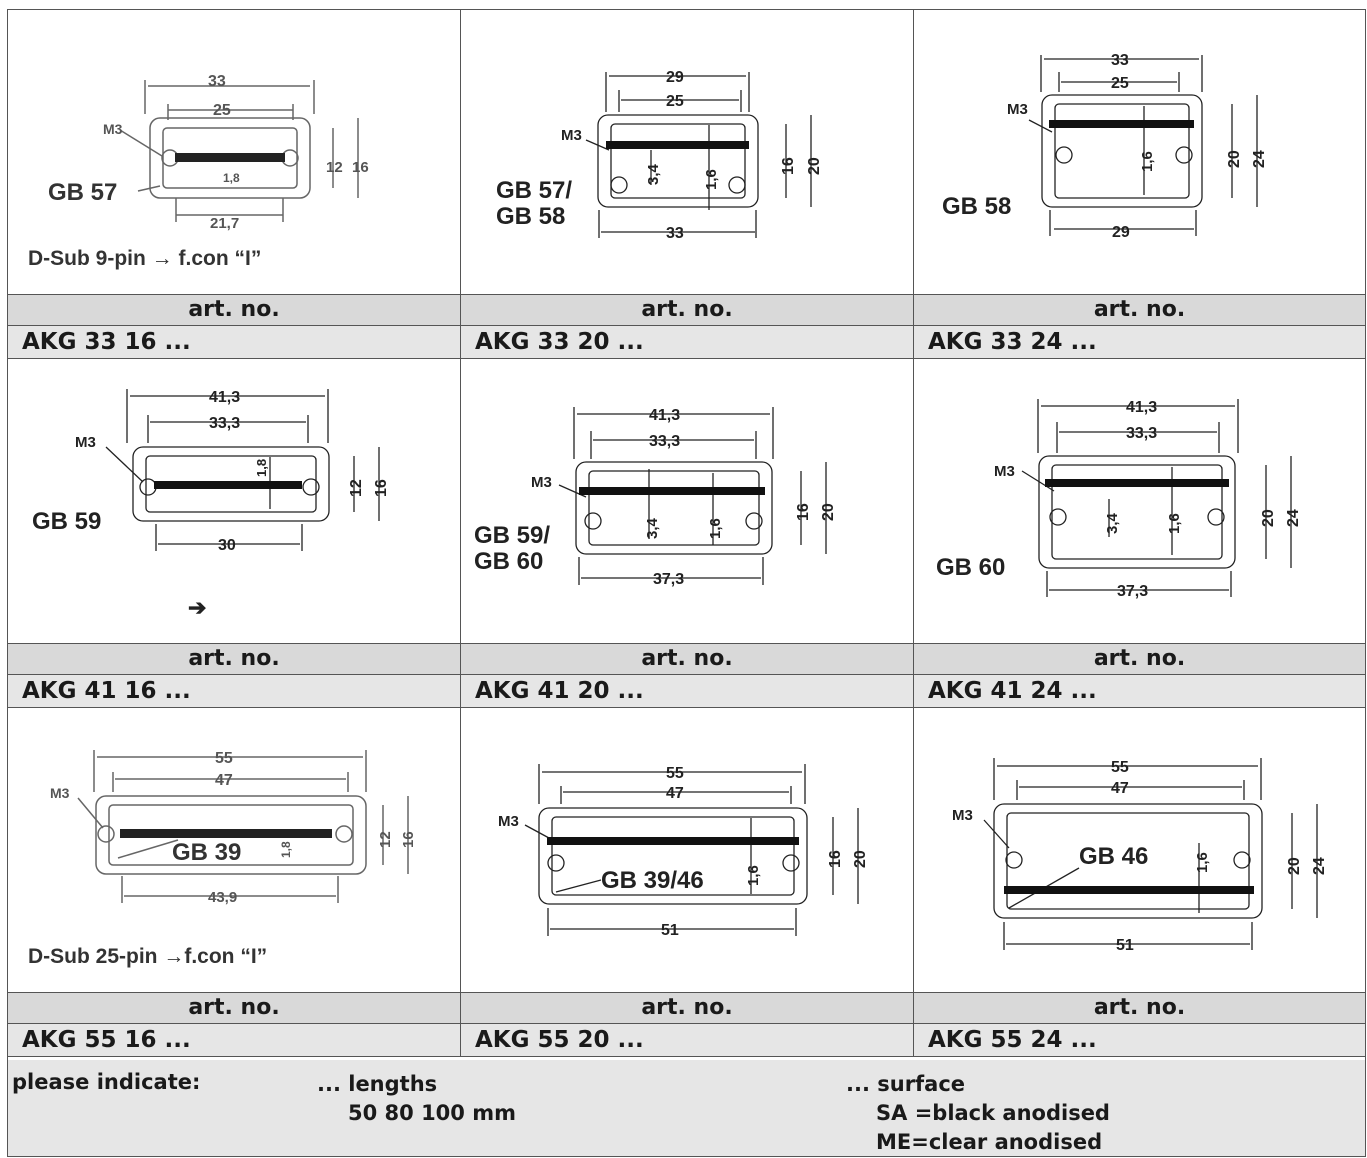 The height and width of the screenshot is (1158, 1367). I want to click on profile-diagram: 29 25 M3 3,4 1,6 16 20 33 GB 57/ GB 58, so click(659, 155).